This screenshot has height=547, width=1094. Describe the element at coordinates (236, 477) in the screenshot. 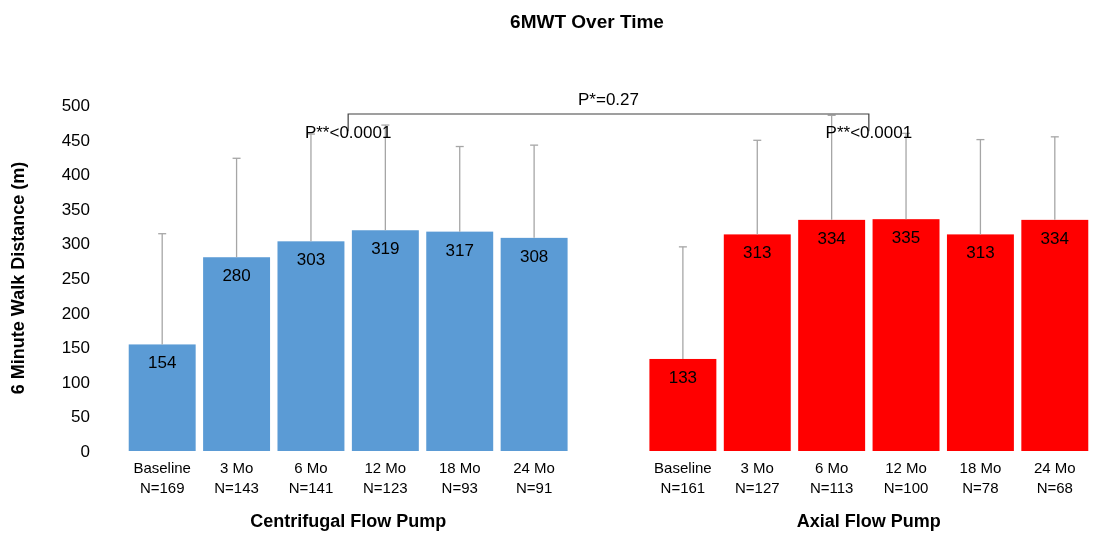

I see `x-tick-label: 3 Mo N=143` at that location.